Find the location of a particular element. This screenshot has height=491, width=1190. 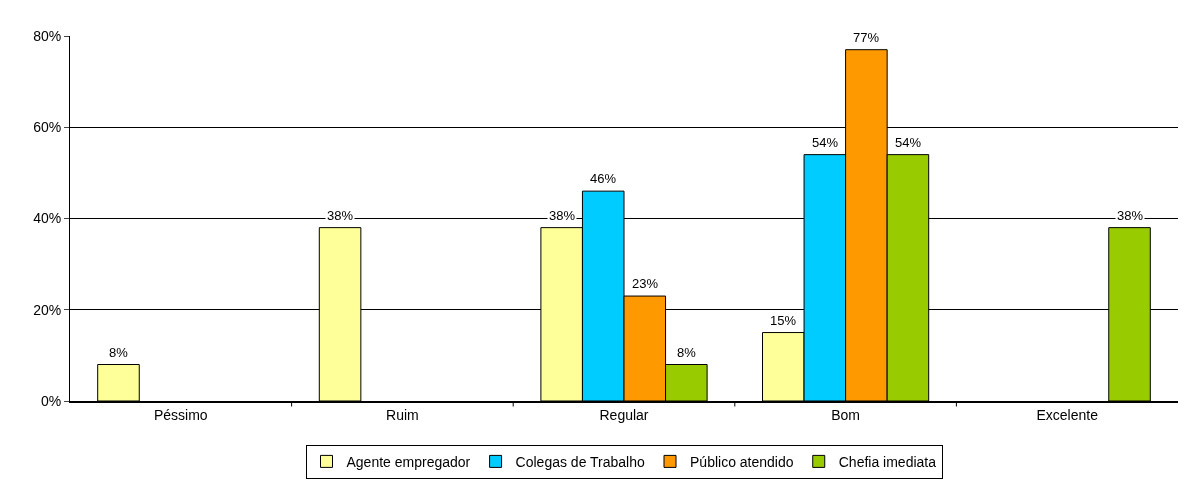

y-tick-label: 0% is located at coordinates (51, 400).